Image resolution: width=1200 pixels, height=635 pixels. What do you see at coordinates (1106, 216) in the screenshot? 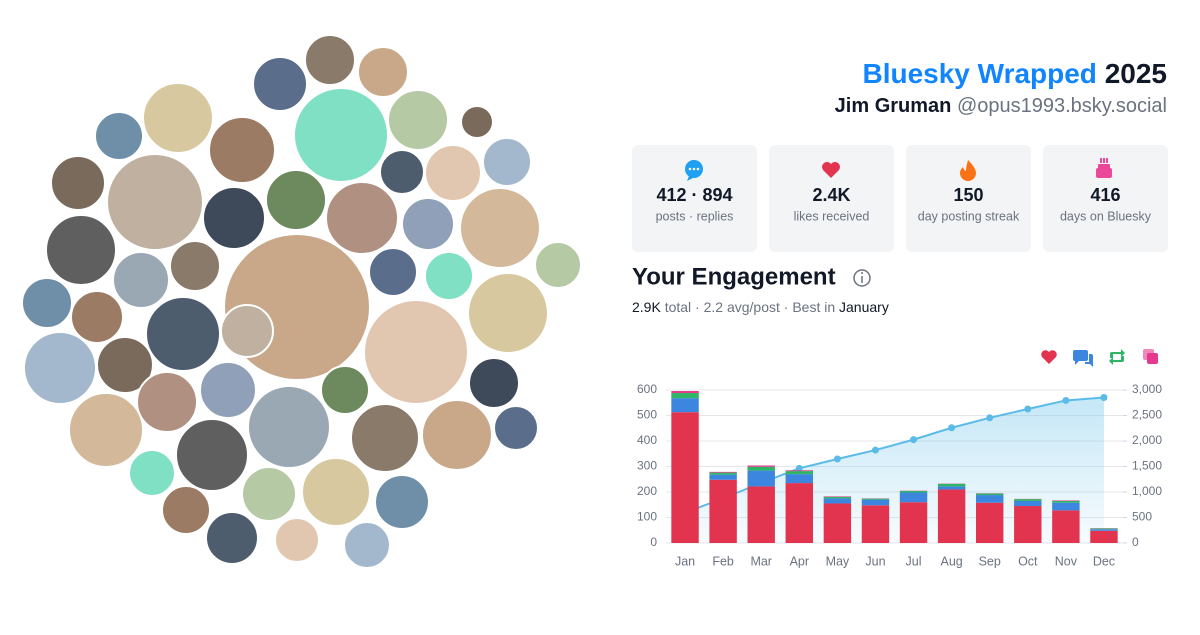
I see `stat-label: days on Bluesky` at bounding box center [1106, 216].